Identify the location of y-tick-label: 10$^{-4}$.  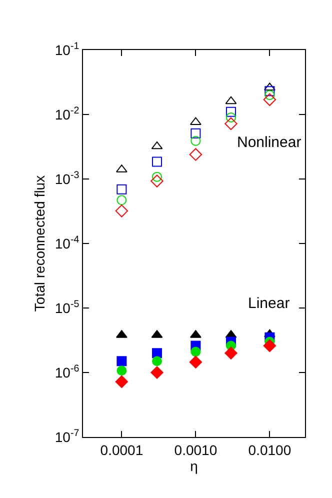
(67, 243).